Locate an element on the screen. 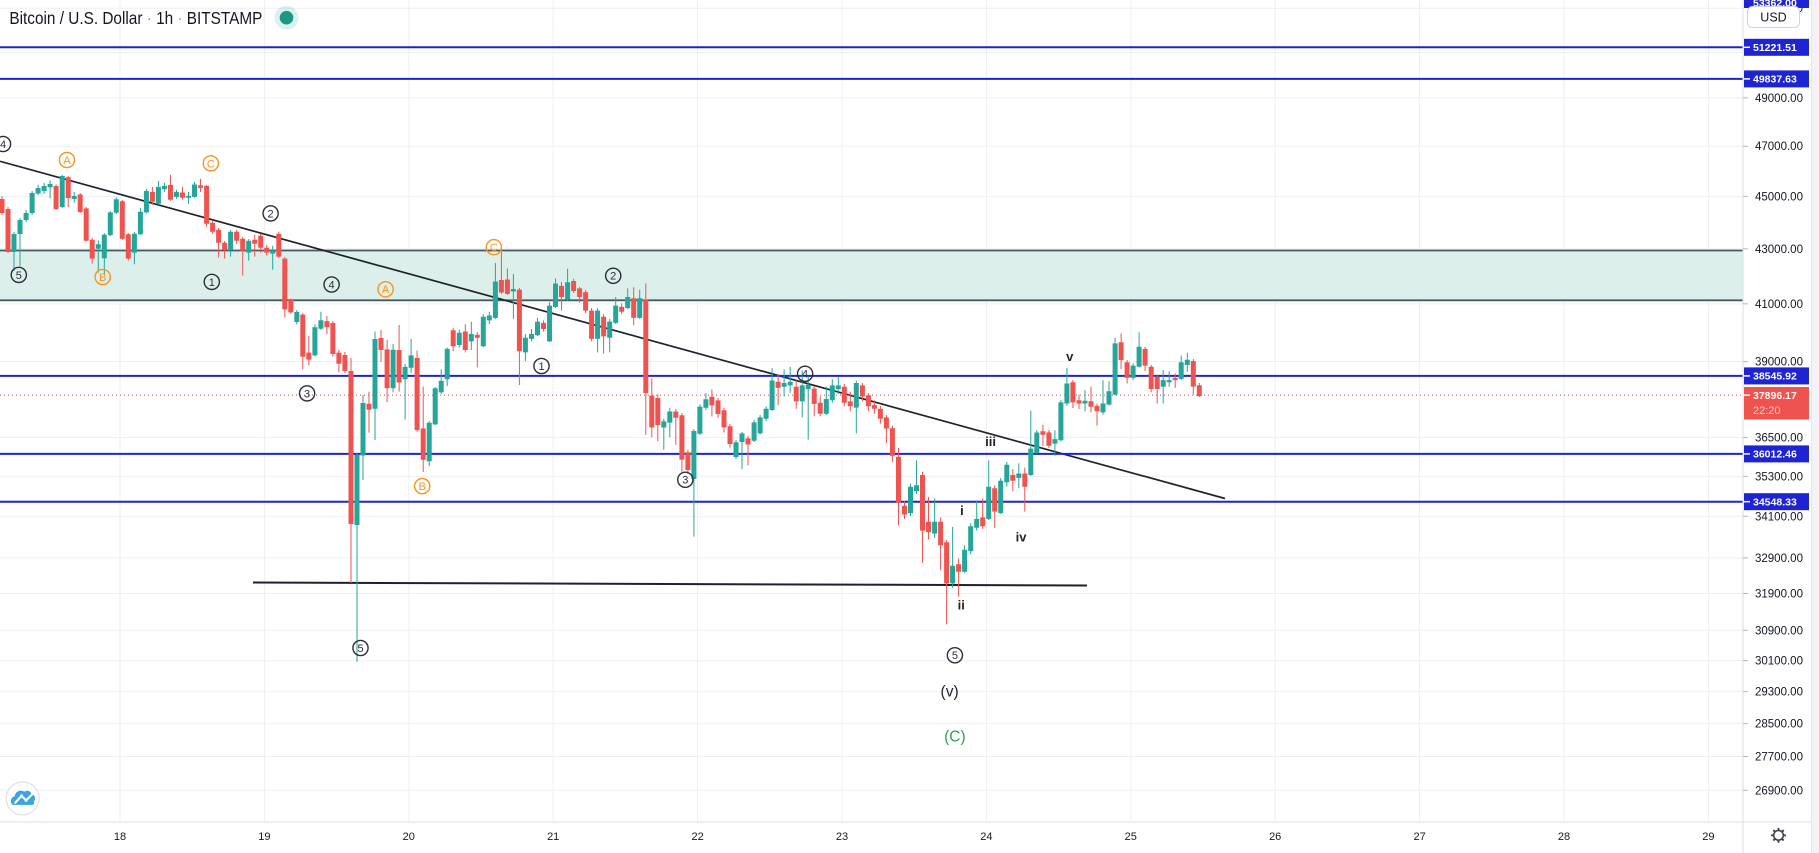 The width and height of the screenshot is (1819, 853). svg-text: 27 is located at coordinates (1419, 837).